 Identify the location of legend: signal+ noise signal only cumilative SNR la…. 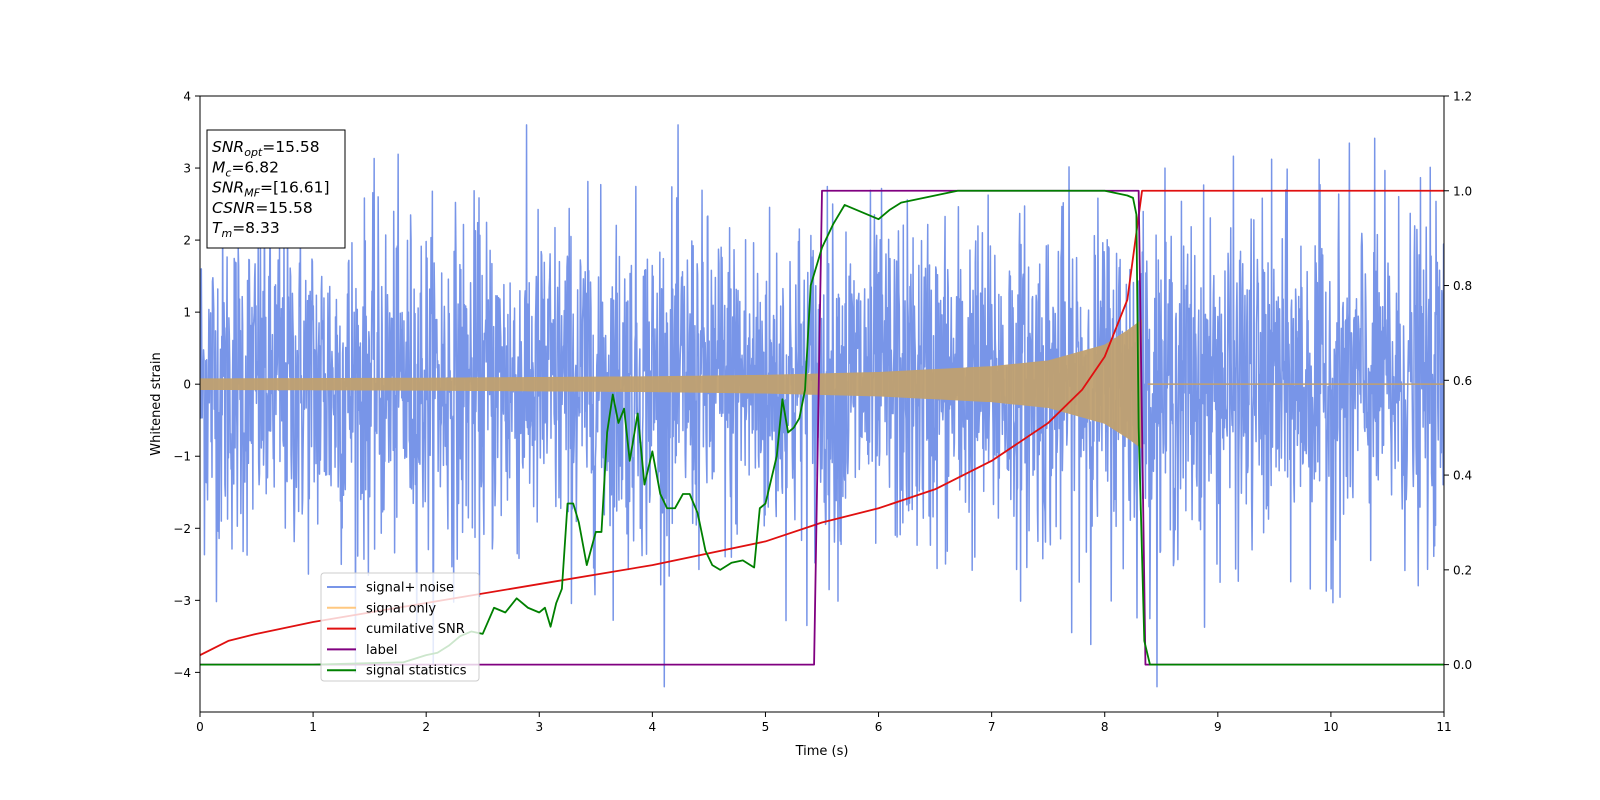
(400, 627).